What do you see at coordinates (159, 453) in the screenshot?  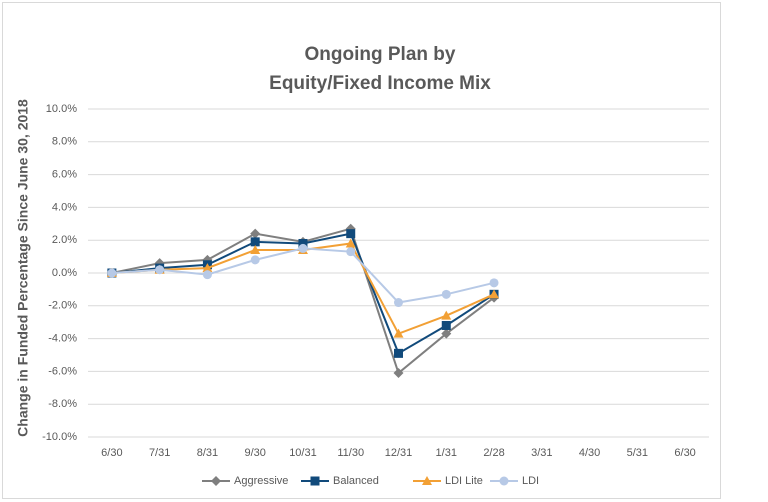 I see `x-tick-label: 7/31` at bounding box center [159, 453].